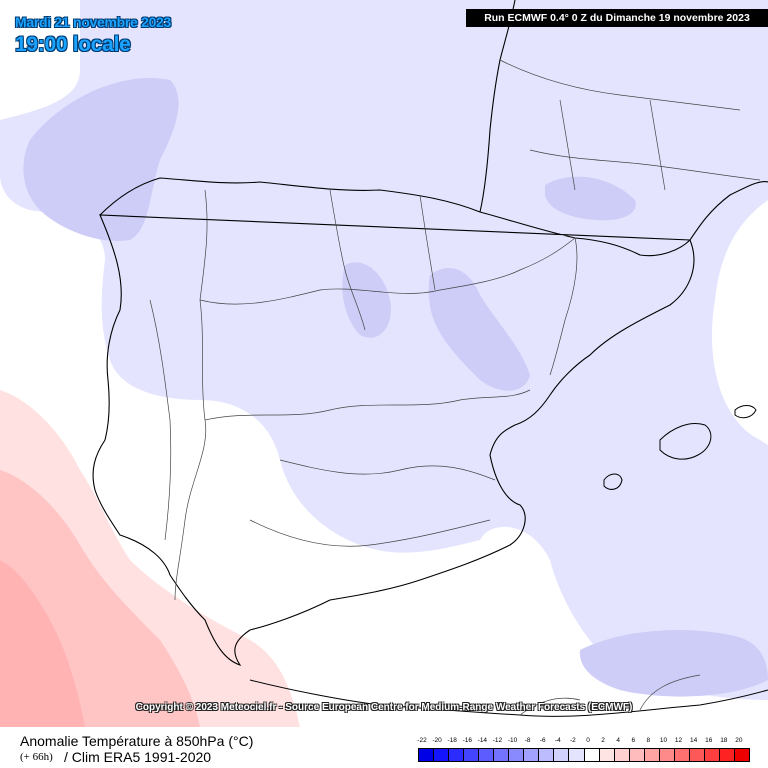  I want to click on scale-label: -4, so click(557, 740).